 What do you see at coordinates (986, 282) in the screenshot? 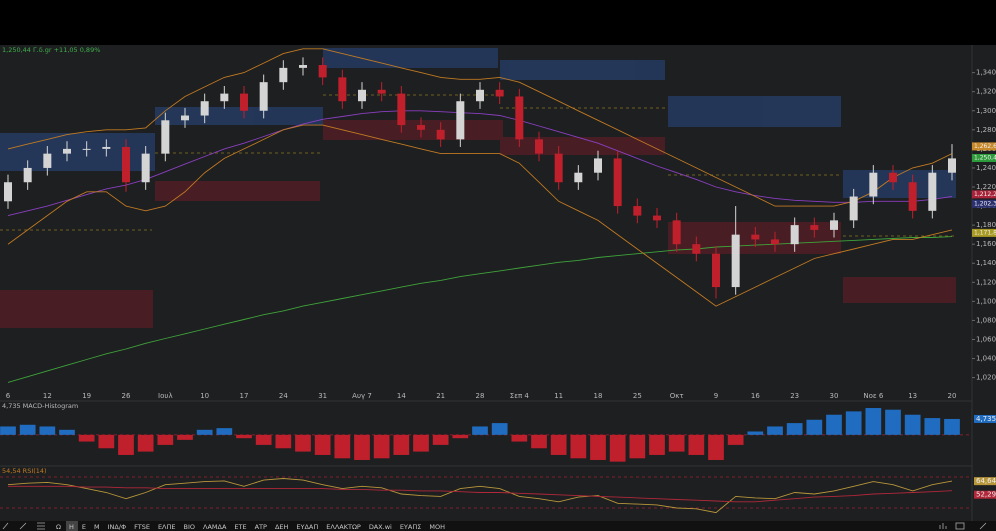
I see `y-tick-label: 1,120` at bounding box center [986, 282].